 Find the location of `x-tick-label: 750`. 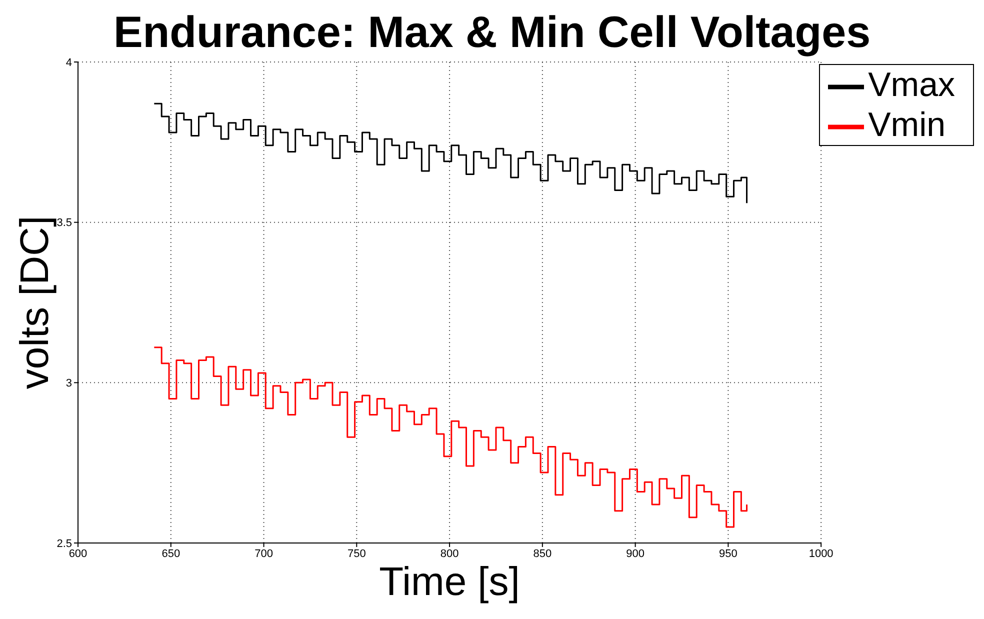

x-tick-label: 750 is located at coordinates (356, 554).